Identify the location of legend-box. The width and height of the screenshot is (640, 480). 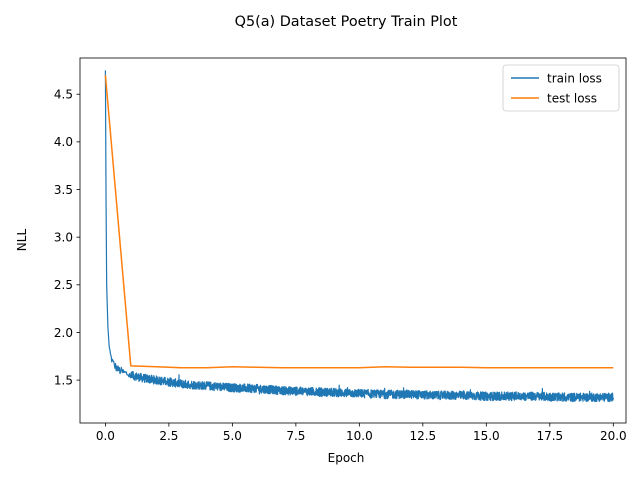
(561, 88).